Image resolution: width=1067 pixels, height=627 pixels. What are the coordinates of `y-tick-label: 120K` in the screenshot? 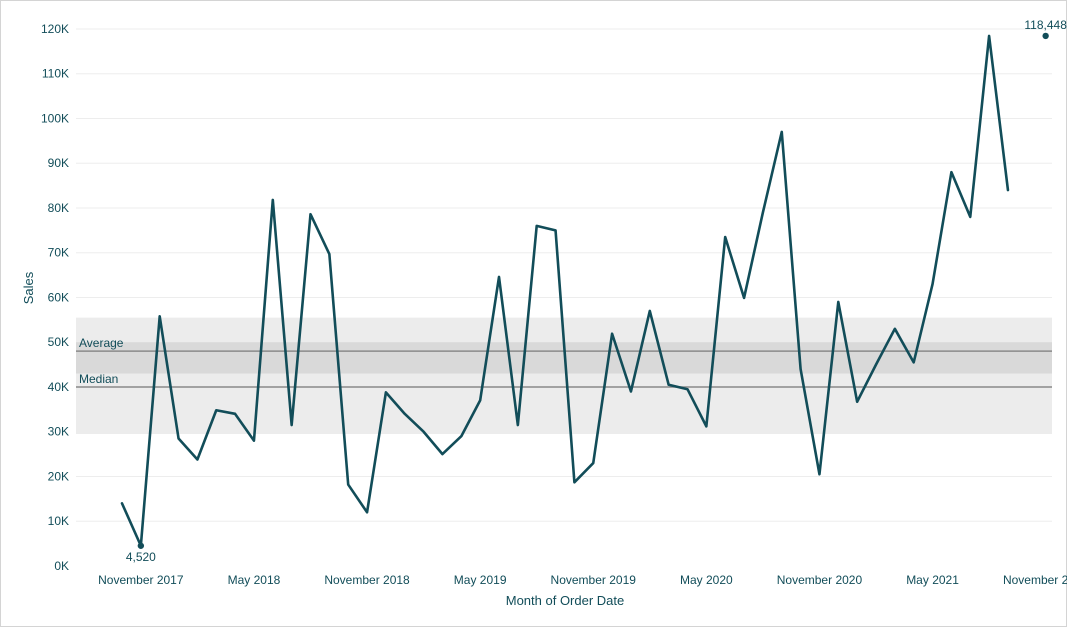 It's located at (55, 29).